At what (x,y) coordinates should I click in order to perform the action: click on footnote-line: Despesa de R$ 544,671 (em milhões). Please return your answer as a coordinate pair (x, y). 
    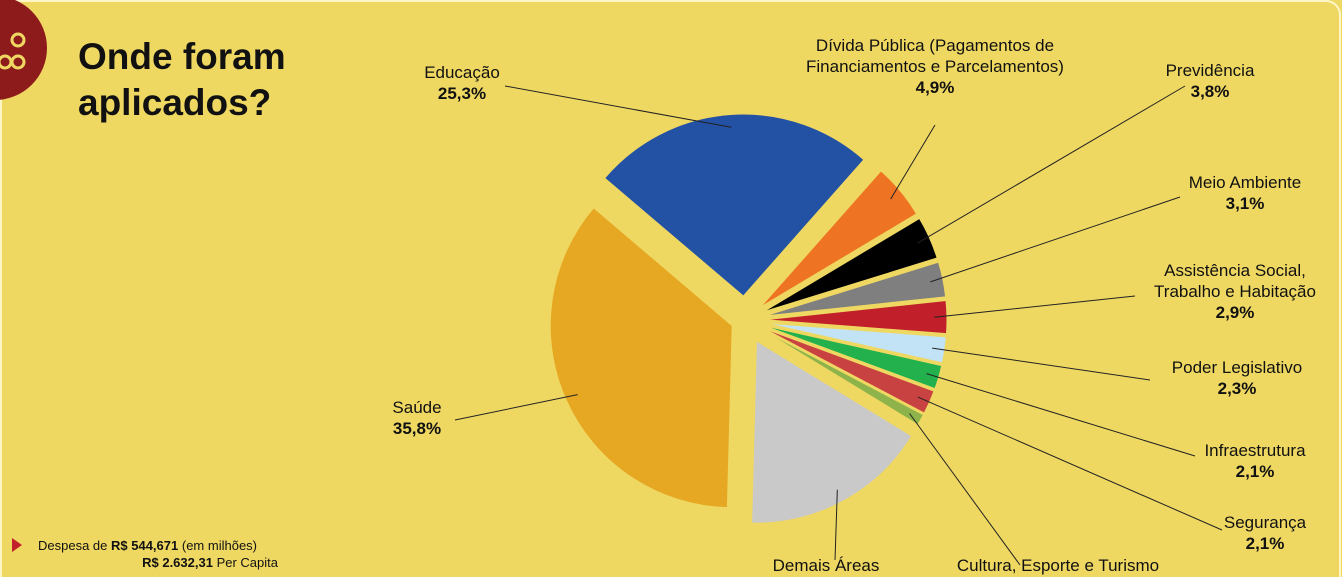
    Looking at the image, I should click on (147, 545).